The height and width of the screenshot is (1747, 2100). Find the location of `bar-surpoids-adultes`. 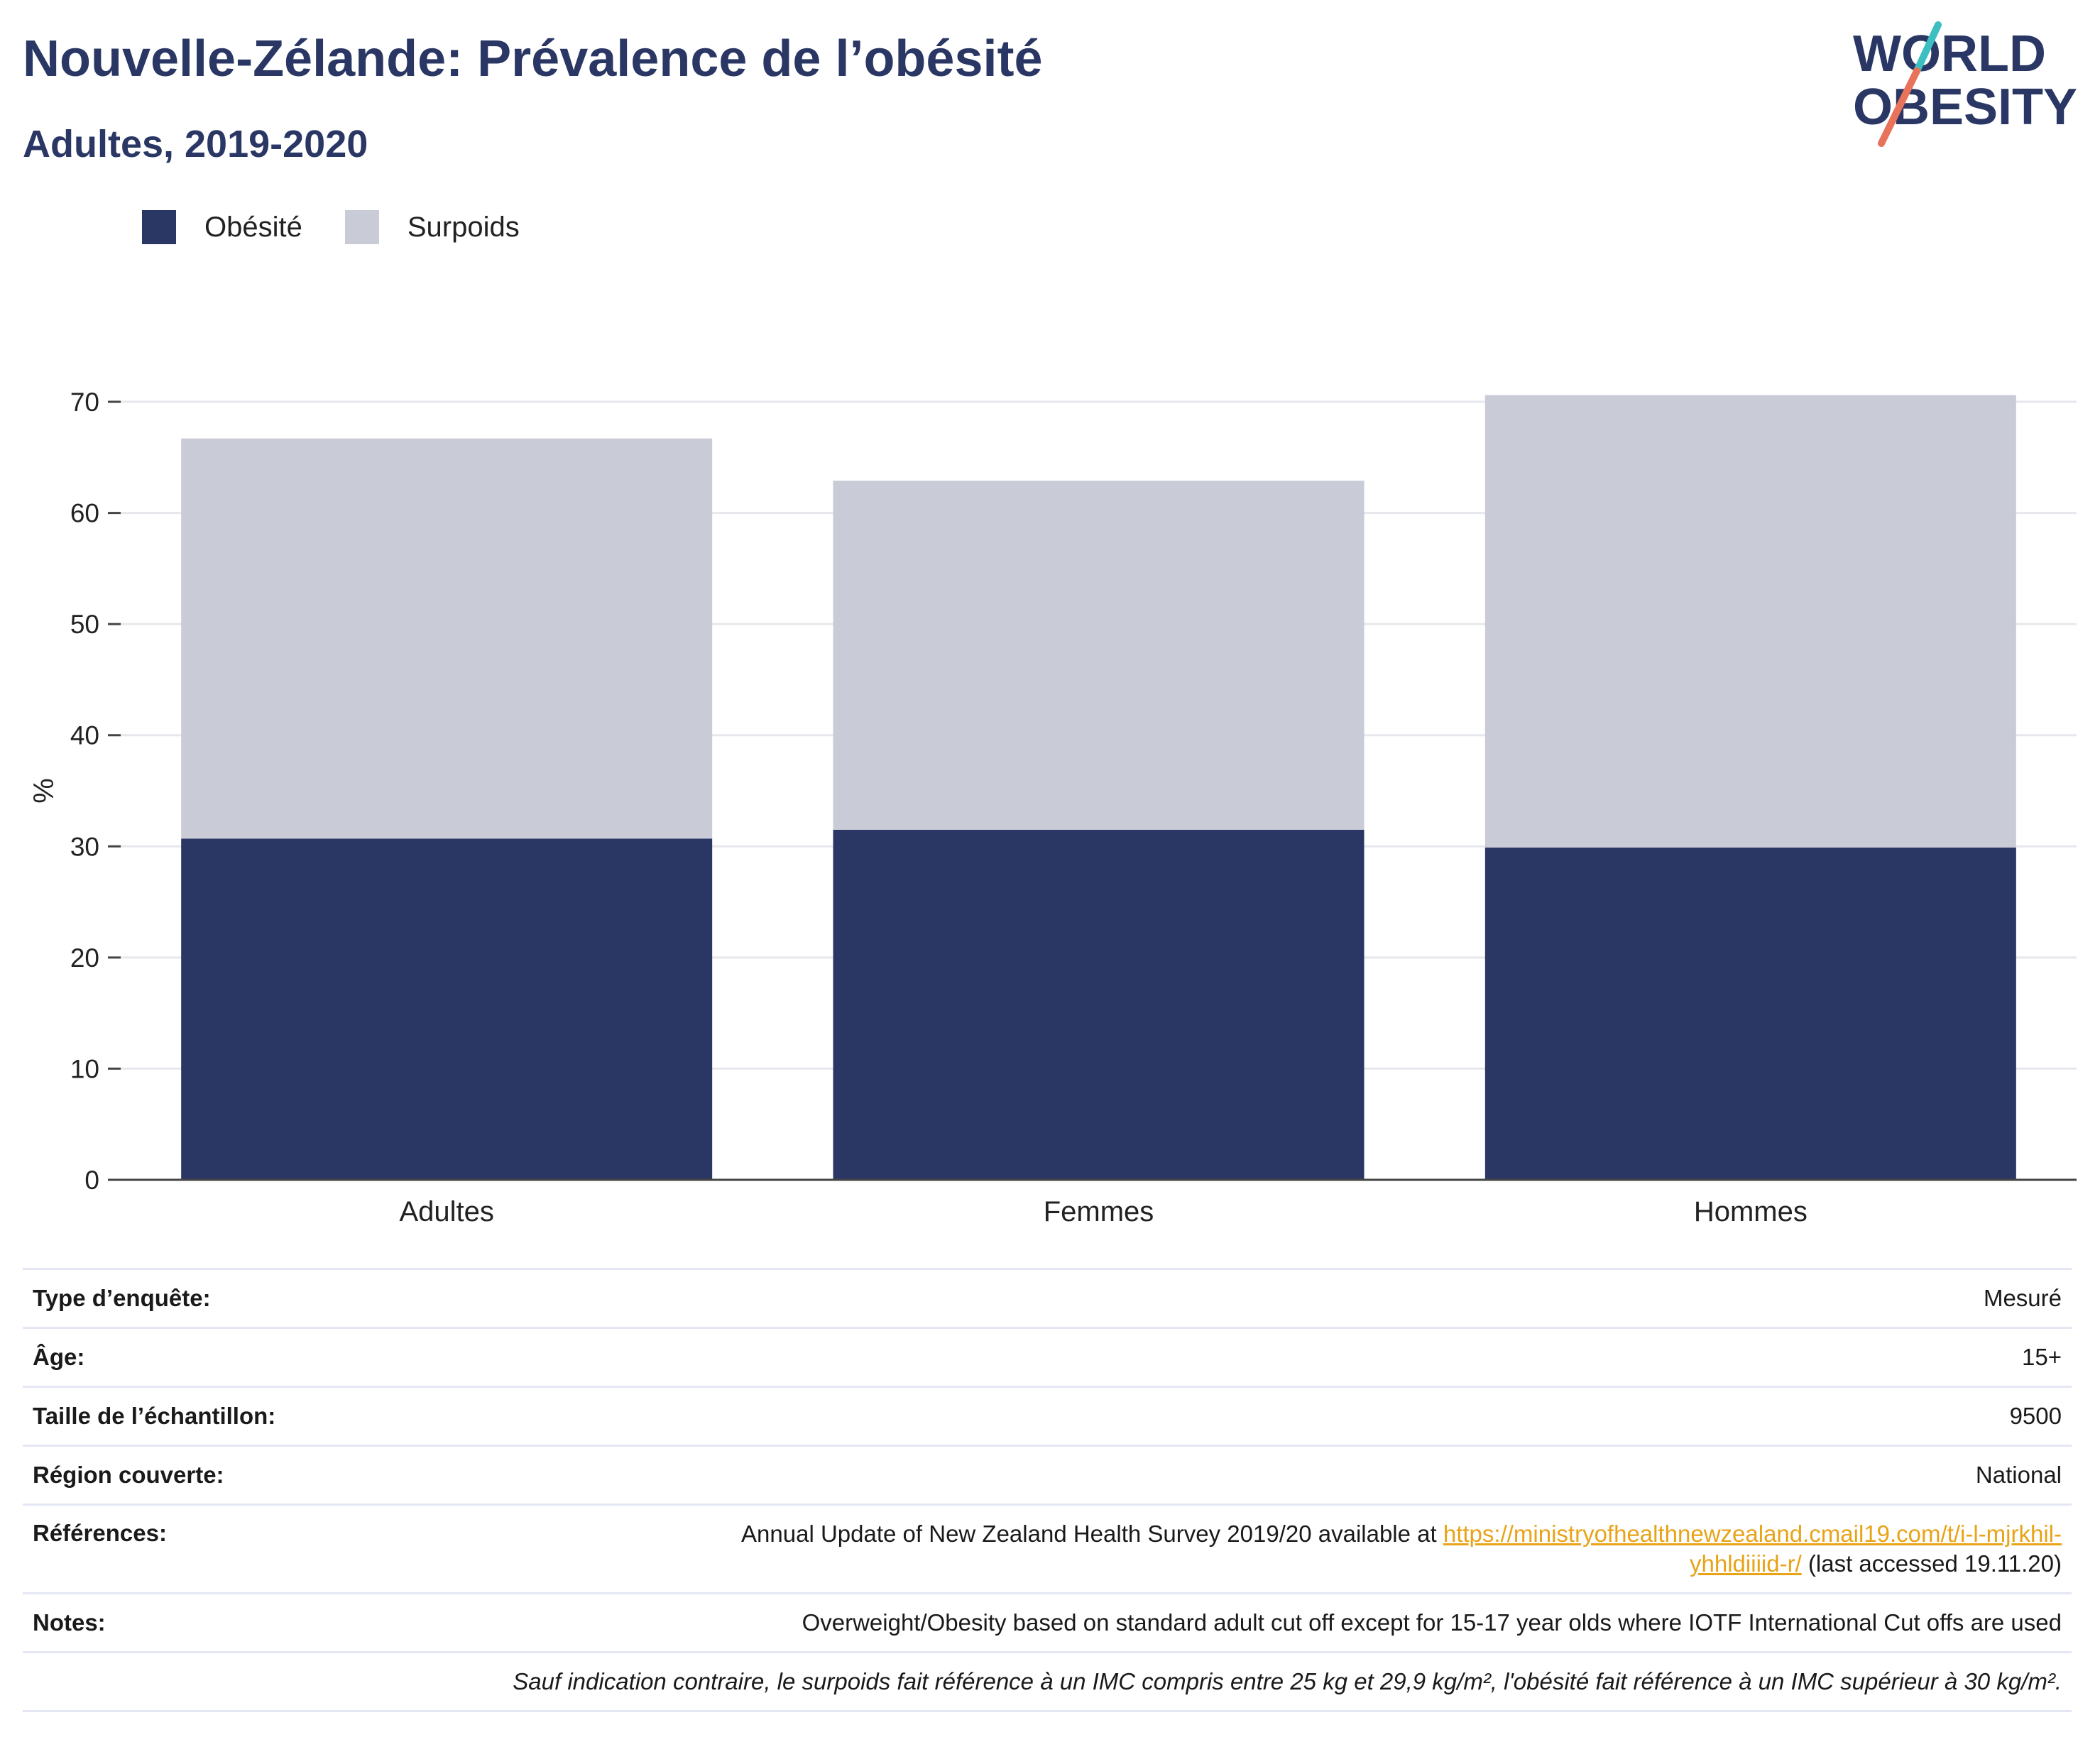

bar-surpoids-adultes is located at coordinates (447, 638).